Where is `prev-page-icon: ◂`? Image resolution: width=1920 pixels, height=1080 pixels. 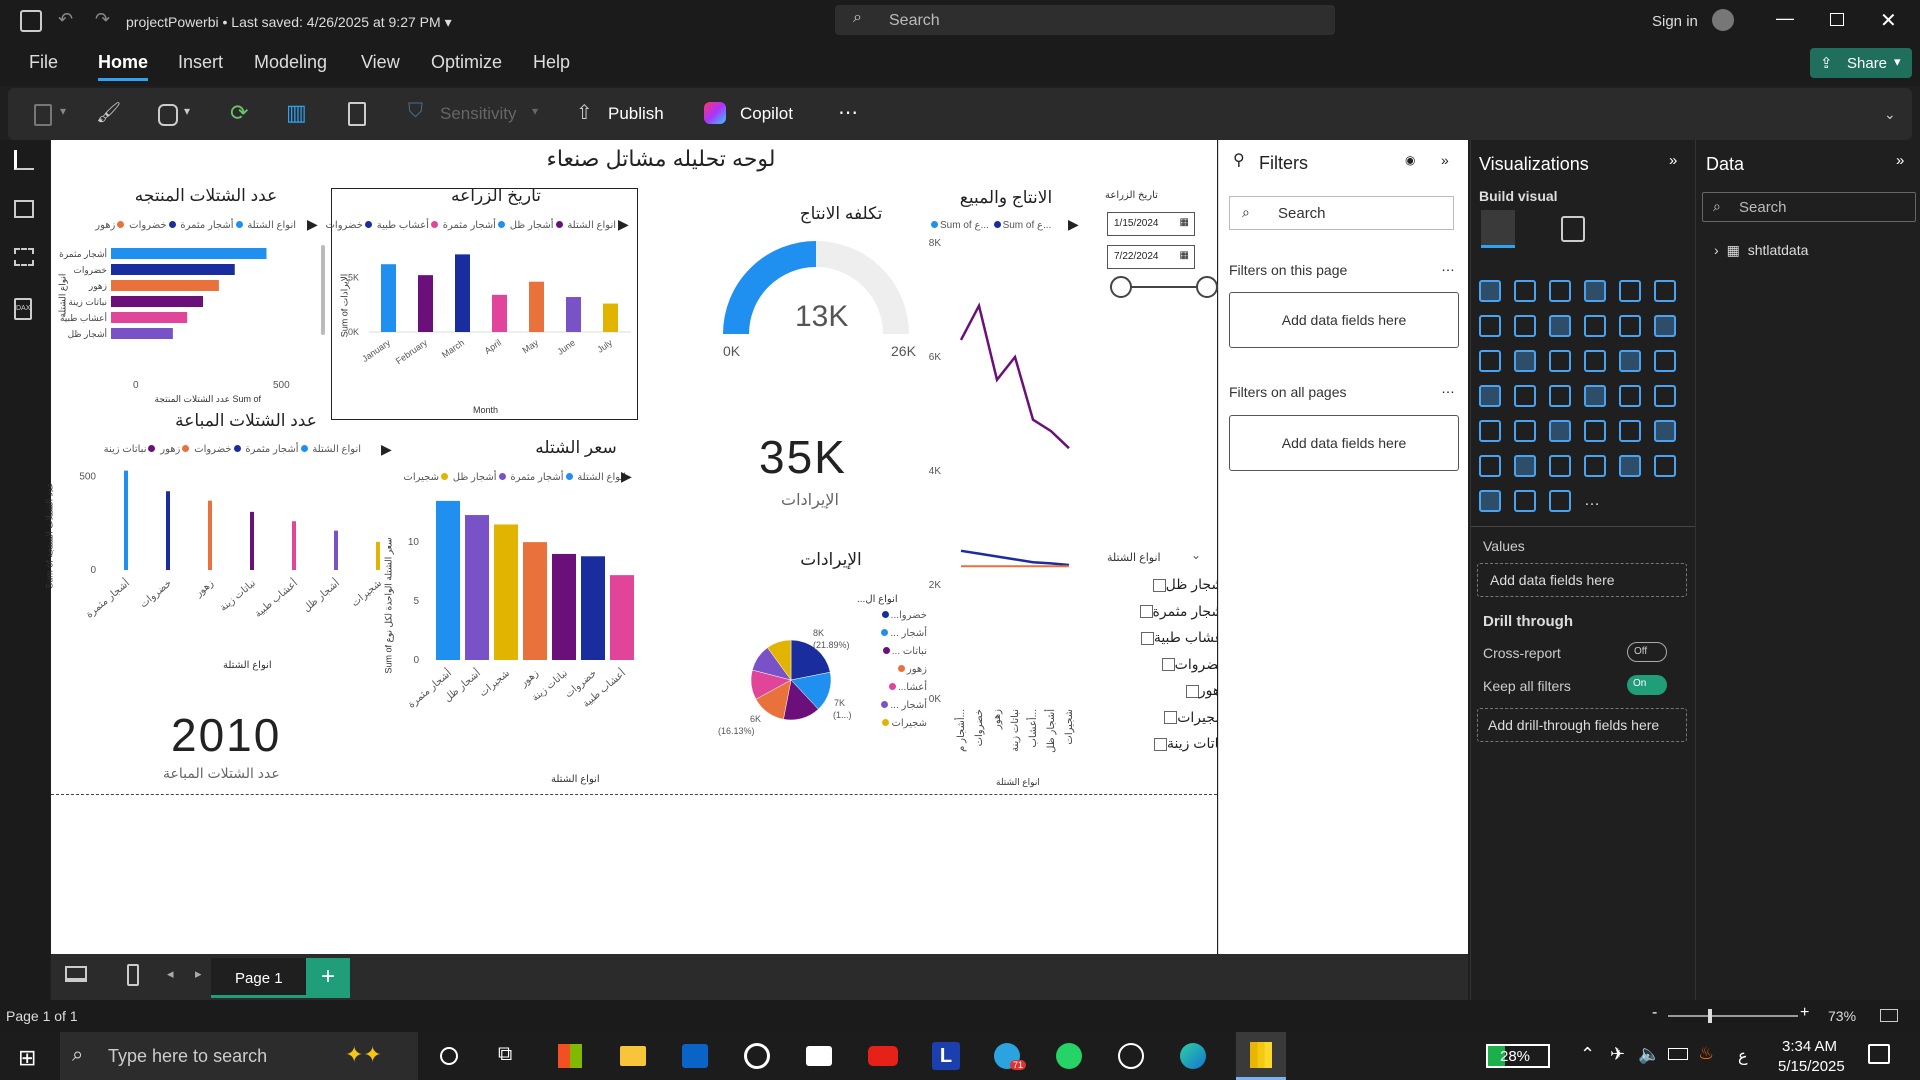 prev-page-icon: ◂ is located at coordinates (170, 973).